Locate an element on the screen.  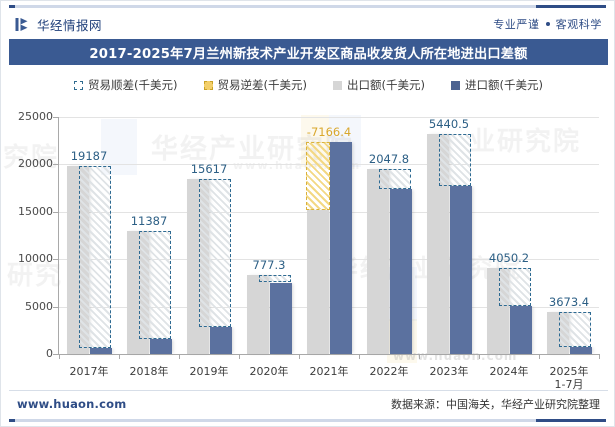
legend-item-label: 出口额(千美元) is located at coordinates (386, 85).